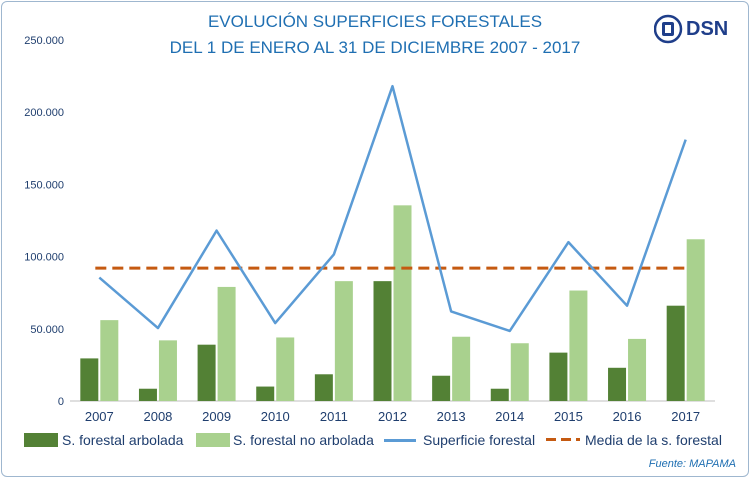  I want to click on x-tick-label: 2015, so click(568, 416).